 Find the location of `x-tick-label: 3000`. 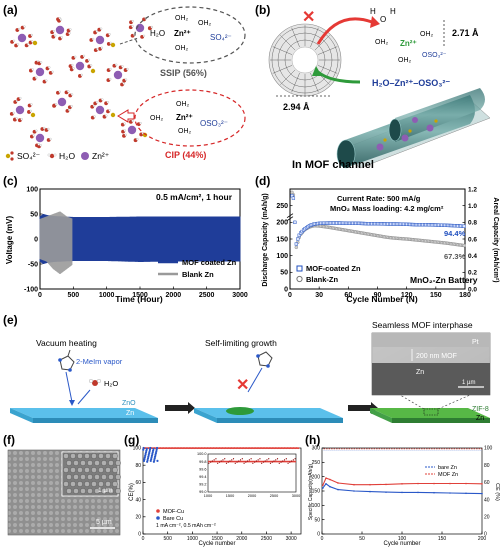

x-tick-label: 3000 is located at coordinates (240, 295).